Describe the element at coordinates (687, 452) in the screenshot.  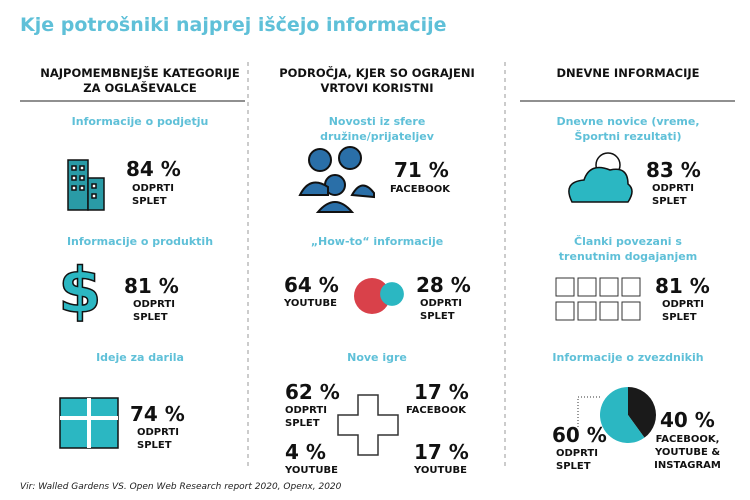
I see `stat-source: FACEBOOK, YOUTUBE & INSTAGRAM` at that location.